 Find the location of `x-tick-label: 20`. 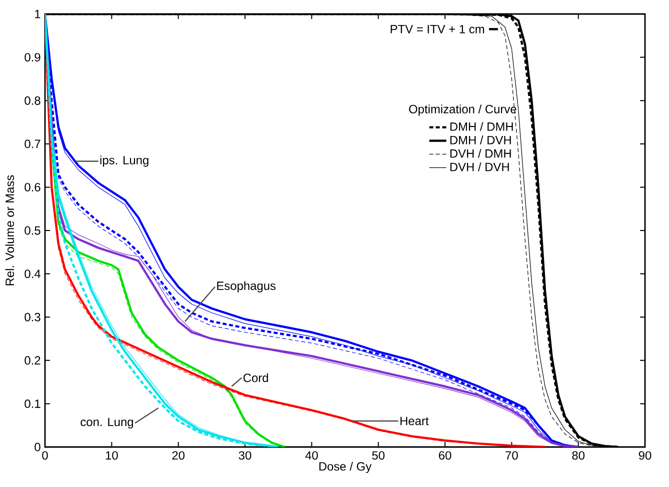

x-tick-label: 20 is located at coordinates (178, 455).